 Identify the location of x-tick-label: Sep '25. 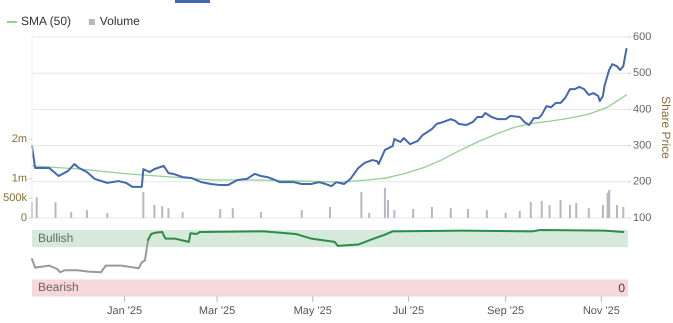
(505, 311).